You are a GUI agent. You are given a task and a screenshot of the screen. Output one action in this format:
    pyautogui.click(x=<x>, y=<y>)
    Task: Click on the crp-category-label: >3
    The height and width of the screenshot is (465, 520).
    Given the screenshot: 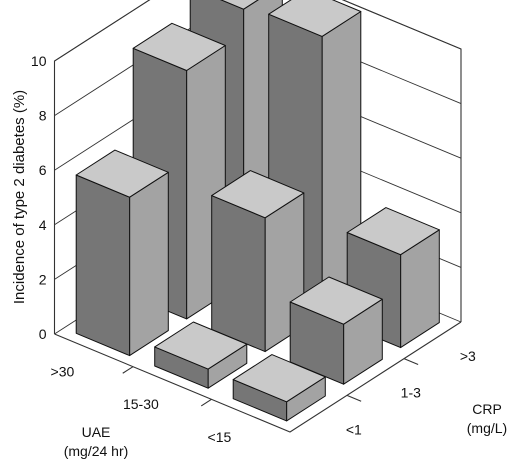 What is the action you would take?
    pyautogui.click(x=468, y=356)
    